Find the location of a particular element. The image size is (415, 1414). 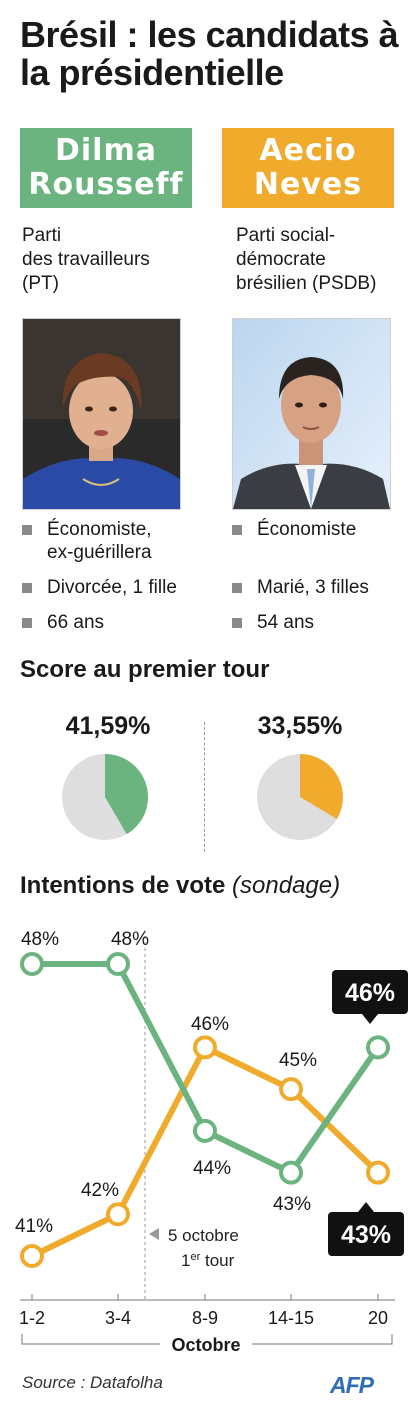

data-label: 46% is located at coordinates (210, 1024).